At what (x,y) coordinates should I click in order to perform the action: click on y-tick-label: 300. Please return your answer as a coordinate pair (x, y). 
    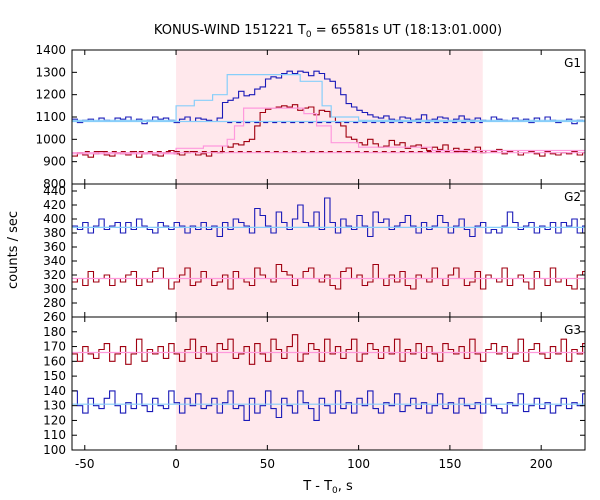
    Looking at the image, I should click on (54, 289).